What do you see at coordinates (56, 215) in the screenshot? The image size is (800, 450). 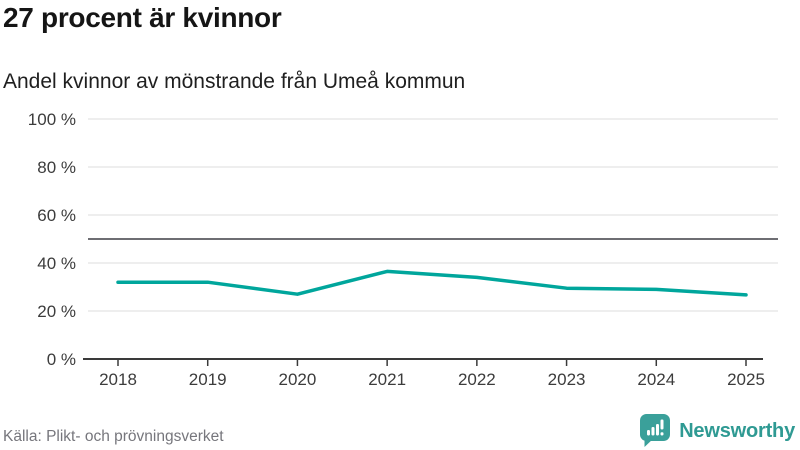 I see `y-axis-tick-label: 60 %` at bounding box center [56, 215].